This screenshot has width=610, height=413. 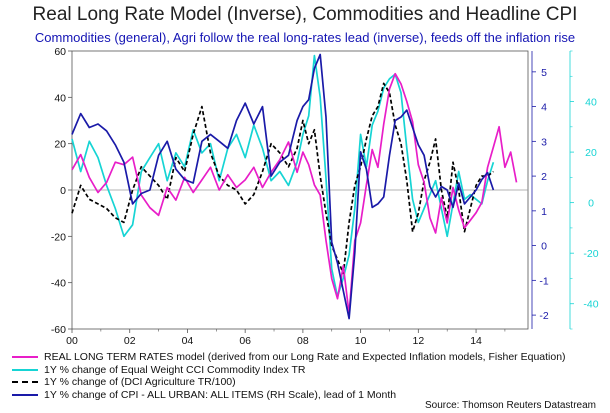 What do you see at coordinates (60, 98) in the screenshot?
I see `left-axis-tick-label: 40` at bounding box center [60, 98].